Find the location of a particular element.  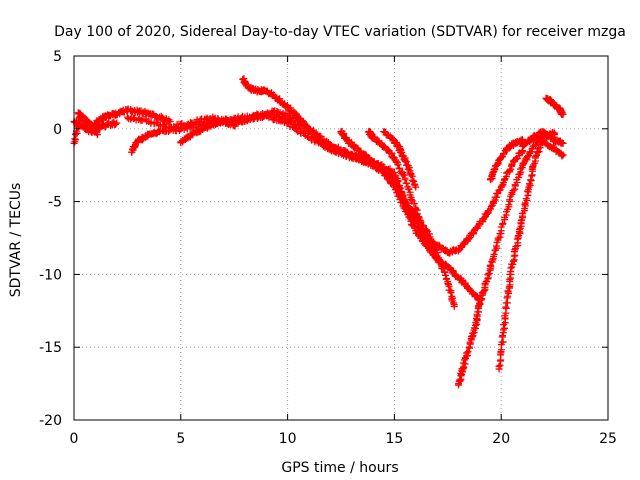

y-tick-label: -15 is located at coordinates (50, 348).